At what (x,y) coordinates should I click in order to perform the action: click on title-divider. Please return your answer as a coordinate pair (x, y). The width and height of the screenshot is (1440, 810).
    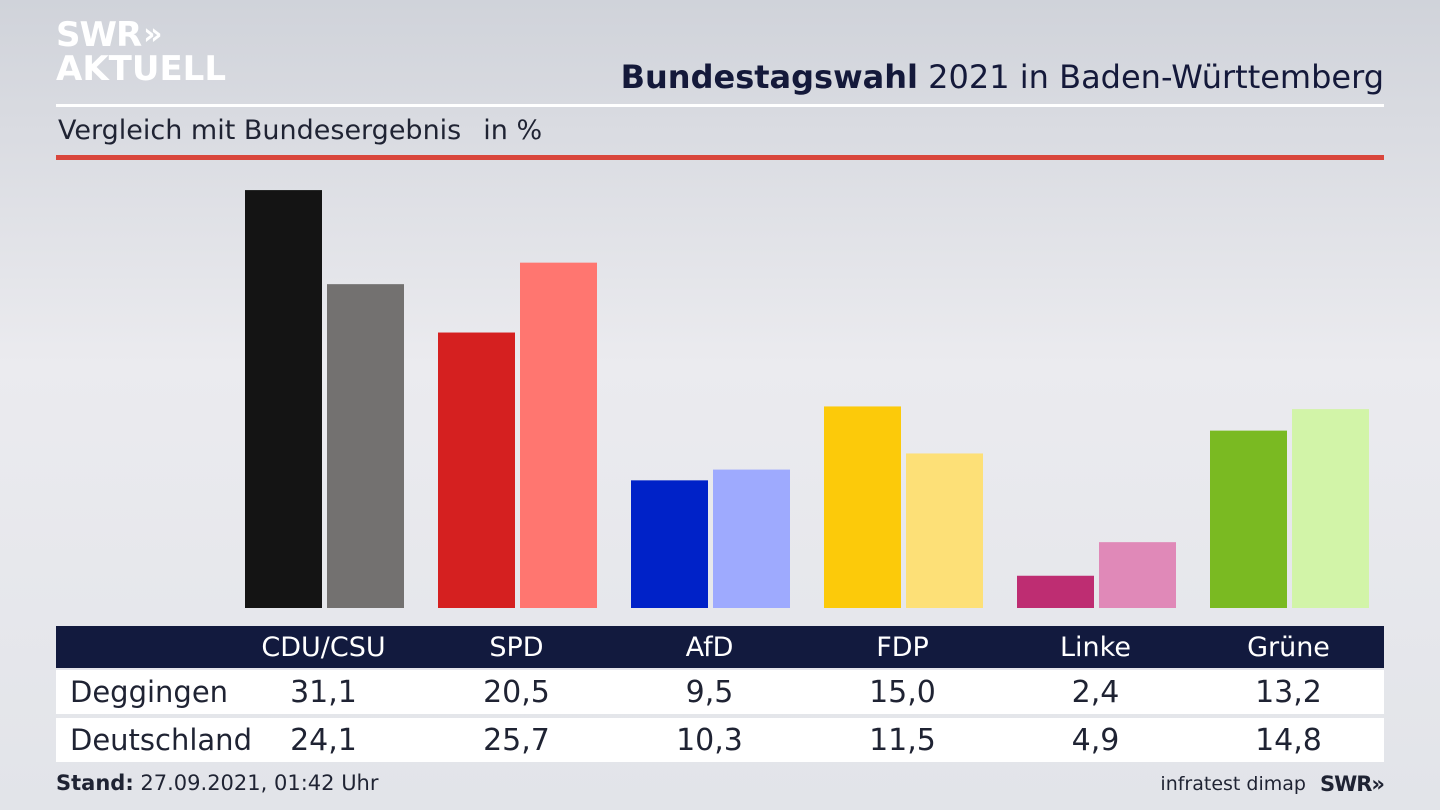
    Looking at the image, I should click on (720, 105).